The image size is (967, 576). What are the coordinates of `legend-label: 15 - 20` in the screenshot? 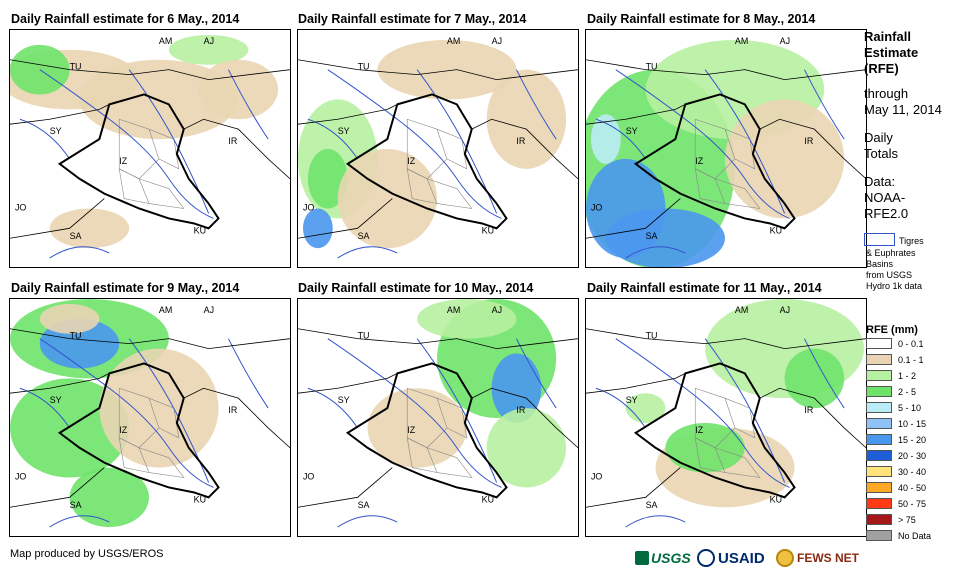 It's located at (912, 439).